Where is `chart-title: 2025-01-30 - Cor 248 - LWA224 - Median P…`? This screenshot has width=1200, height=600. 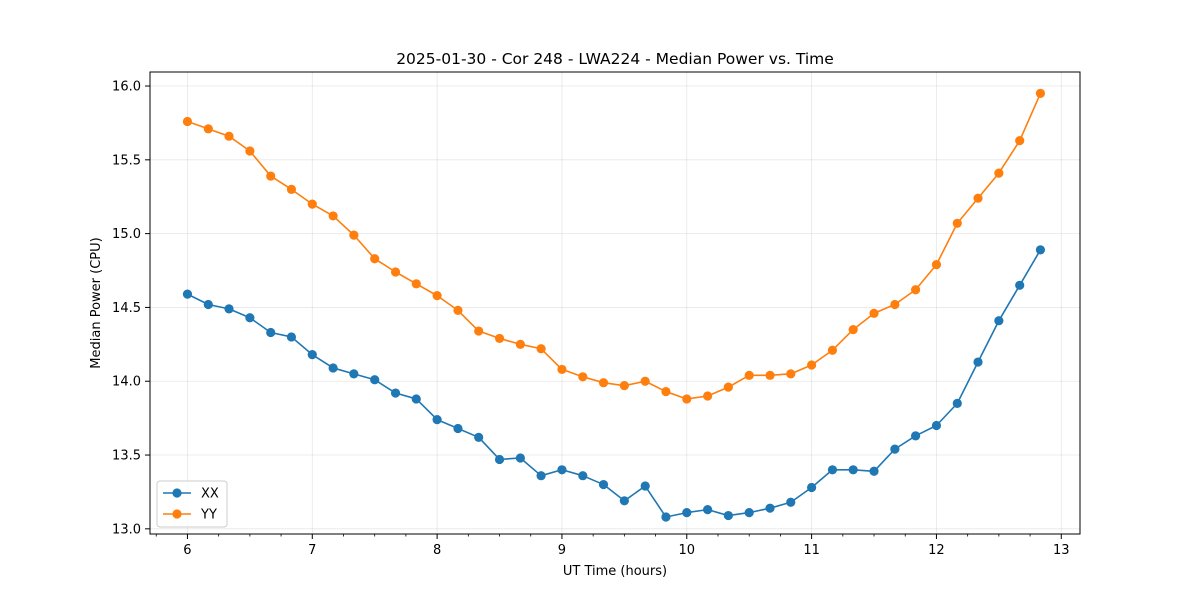
chart-title: 2025-01-30 - Cor 248 - LWA224 - Median P… is located at coordinates (615, 59).